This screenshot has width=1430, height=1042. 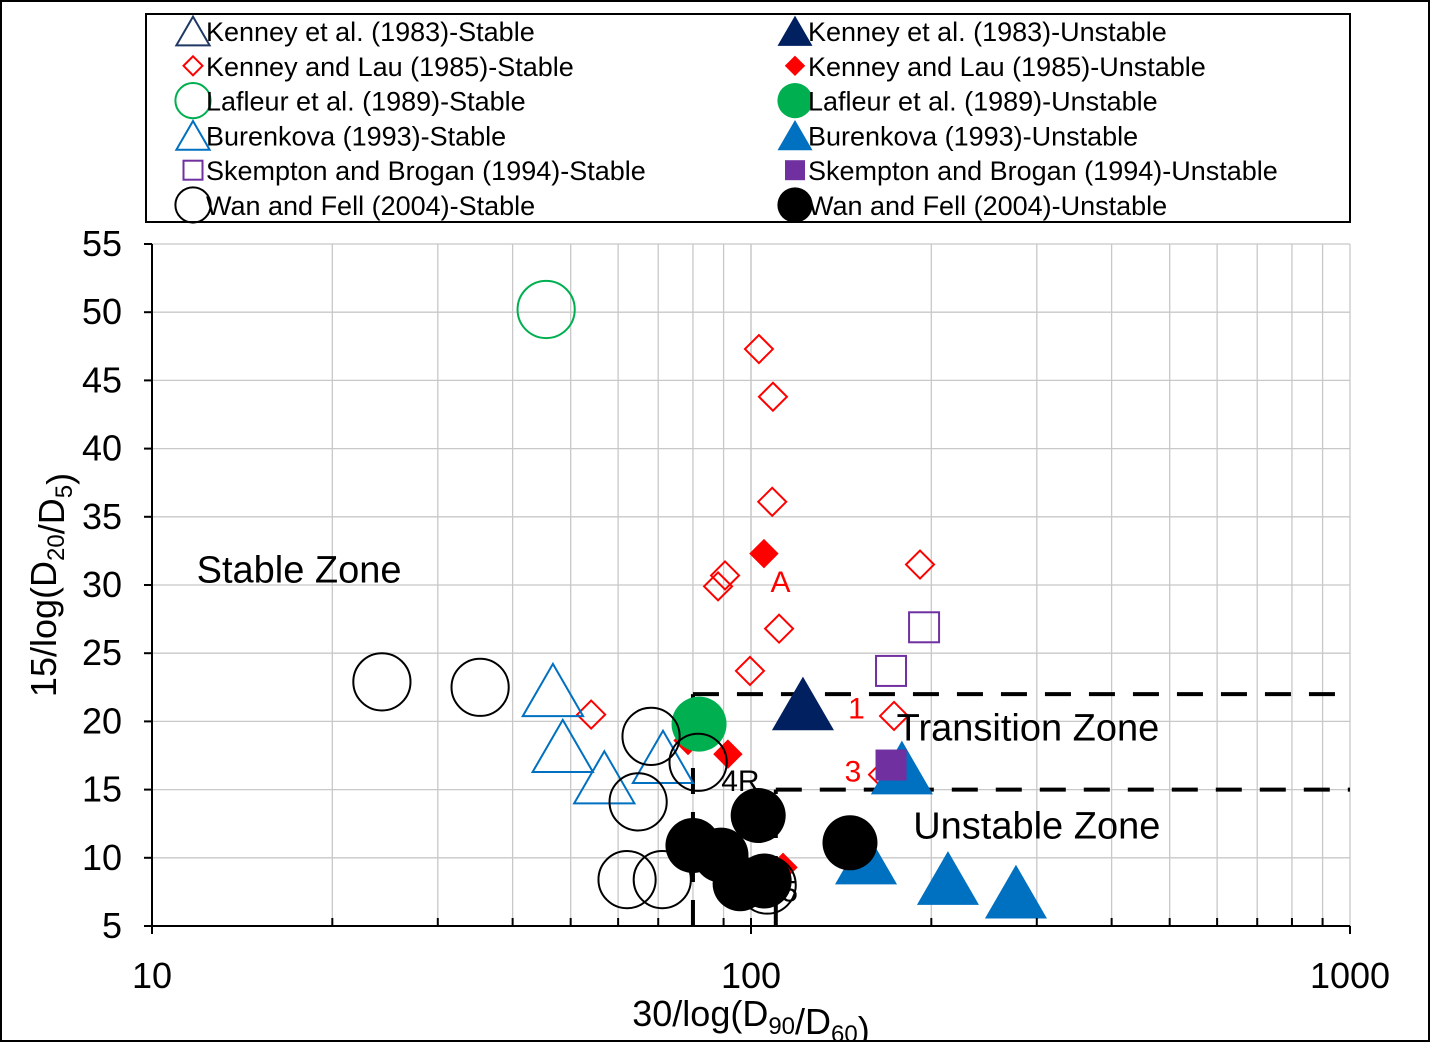 I want to click on legend-entry: Wan and Fell (2004)-Stable, so click(x=370, y=206).